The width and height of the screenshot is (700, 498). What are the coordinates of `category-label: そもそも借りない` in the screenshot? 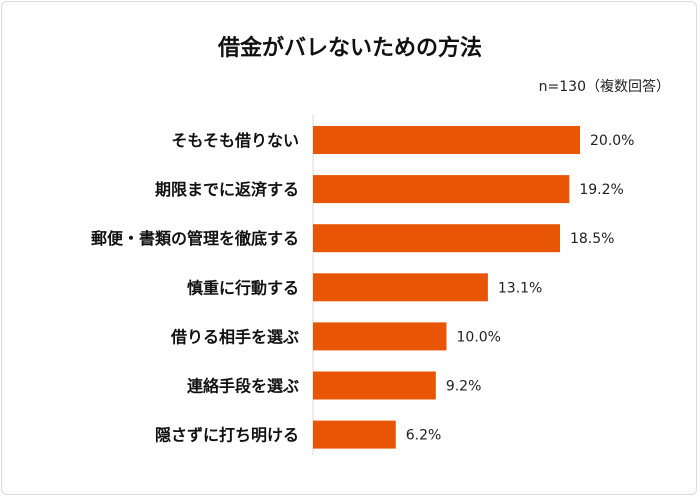 It's located at (235, 140).